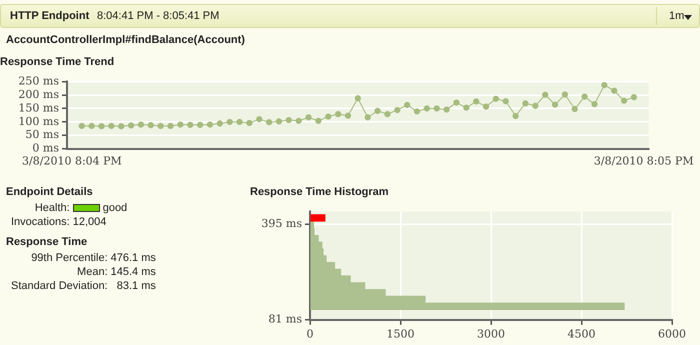  Describe the element at coordinates (47, 242) in the screenshot. I see `text: Response Time` at that location.